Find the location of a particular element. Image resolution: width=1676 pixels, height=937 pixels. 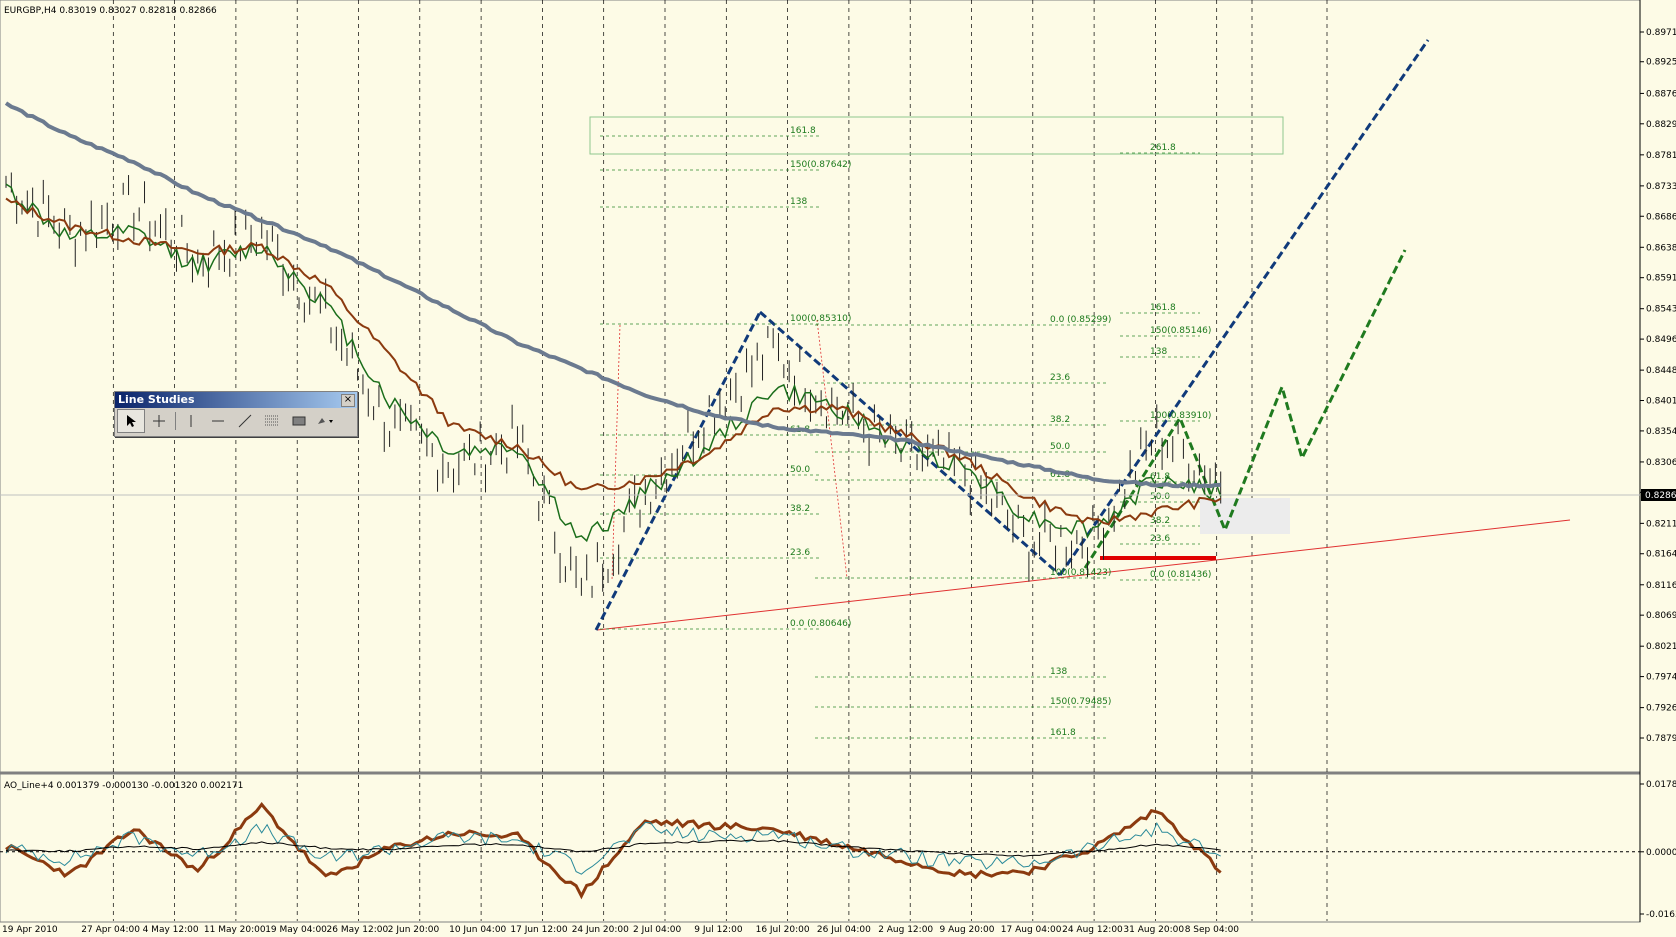

close-icon: × is located at coordinates (348, 400).